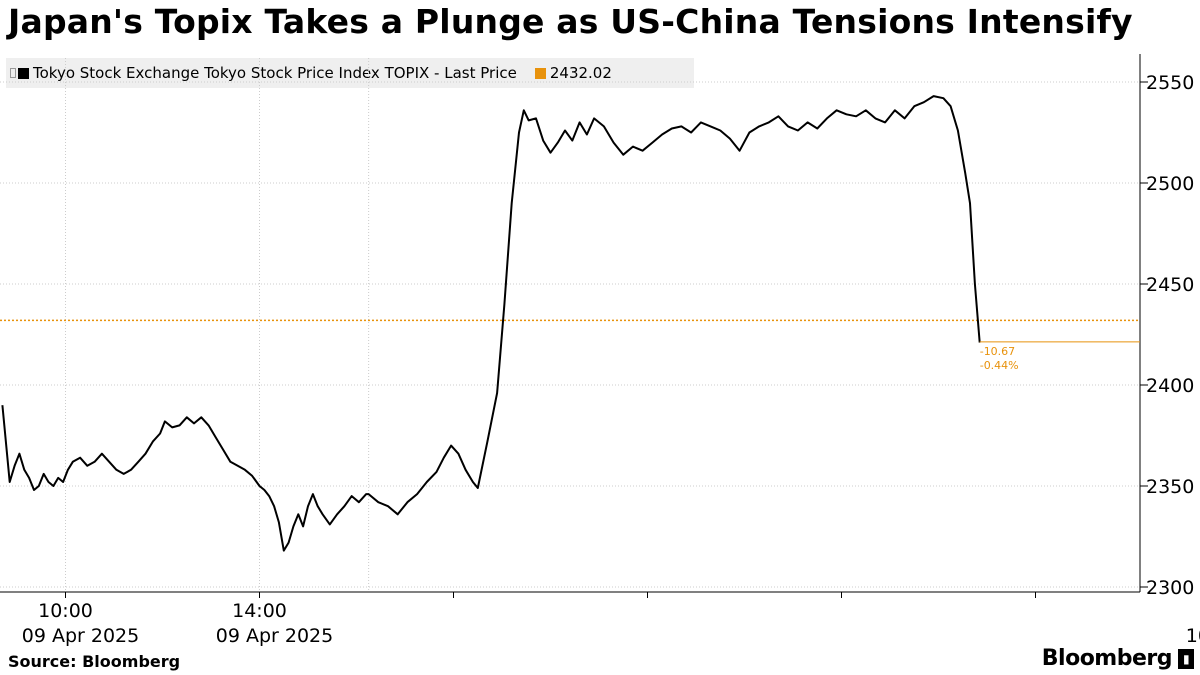  I want to click on change-annotation-label: -10.67, so click(997, 351).